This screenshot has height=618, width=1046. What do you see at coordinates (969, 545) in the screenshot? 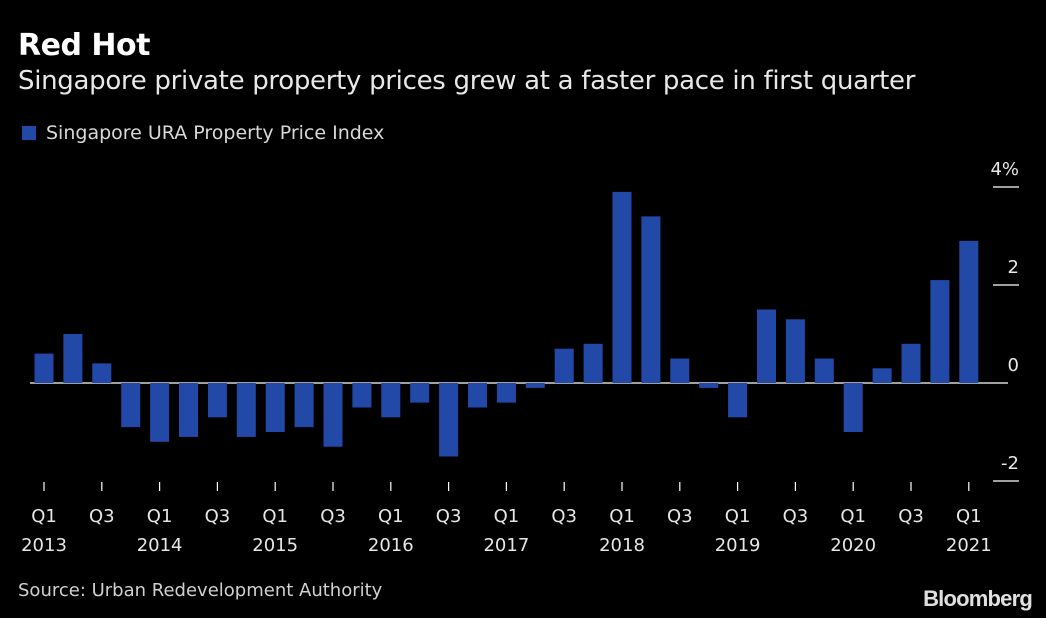
I see `x-tick-year-label: 2021` at bounding box center [969, 545].